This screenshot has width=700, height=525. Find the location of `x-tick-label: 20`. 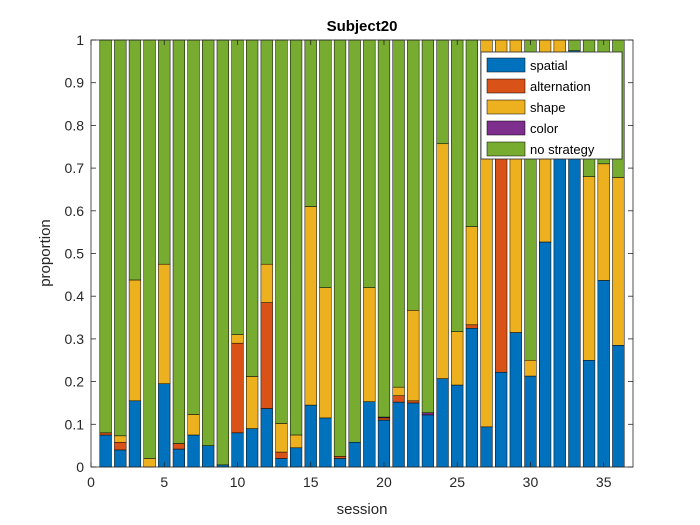

x-tick-label: 20 is located at coordinates (384, 482).